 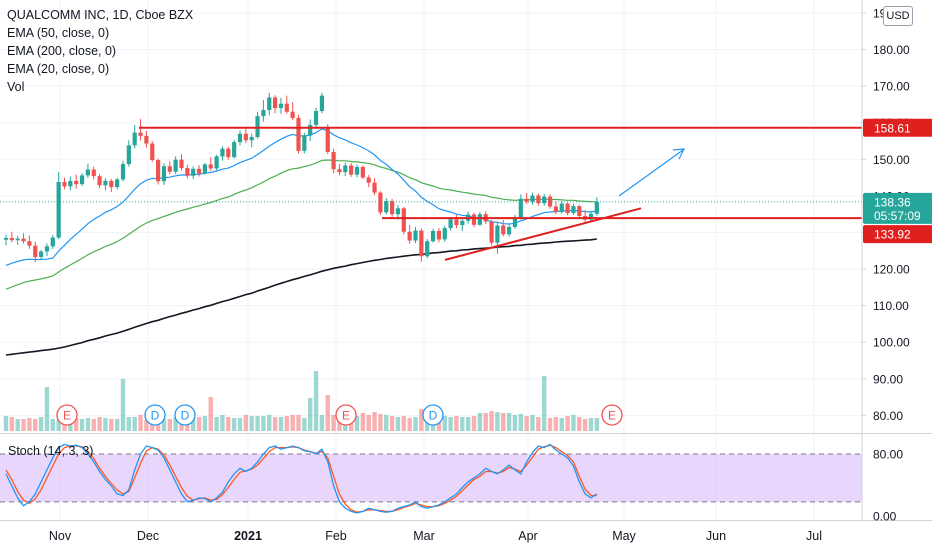 What do you see at coordinates (897, 234) in the screenshot?
I see `support-badge-bg` at bounding box center [897, 234].